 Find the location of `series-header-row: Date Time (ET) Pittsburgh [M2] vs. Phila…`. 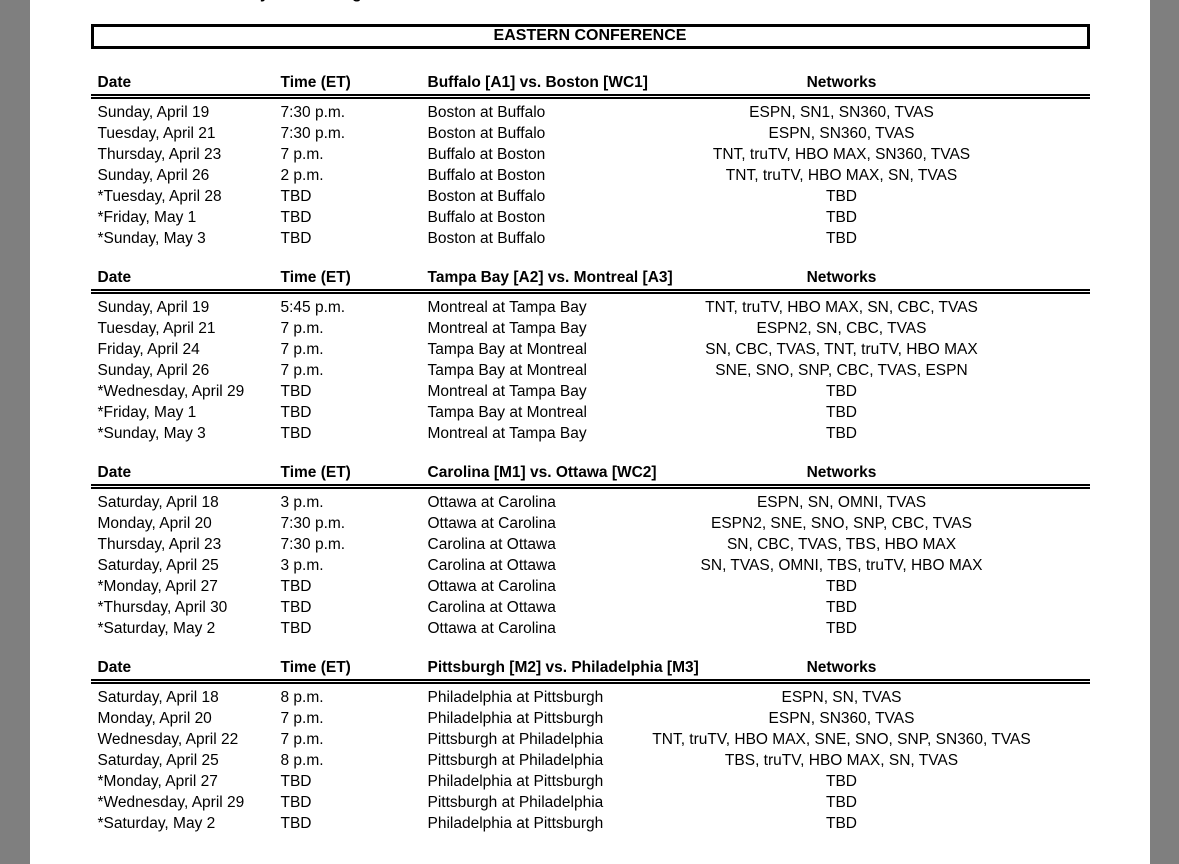

series-header-row: Date Time (ET) Pittsburgh [M2] vs. Phila… is located at coordinates (590, 671).